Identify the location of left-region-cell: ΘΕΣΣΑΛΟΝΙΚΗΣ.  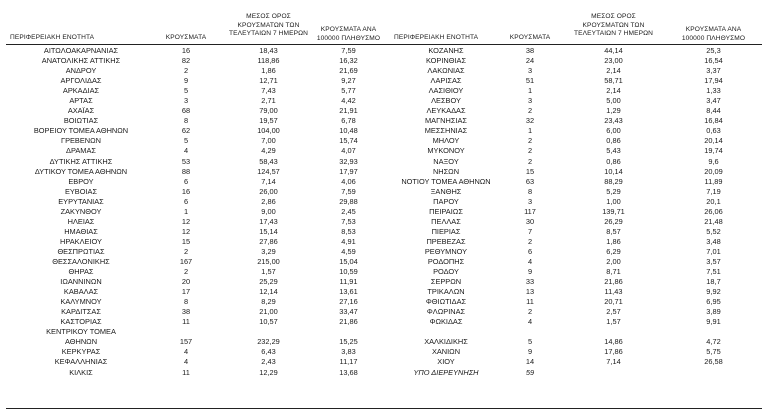
(81, 261).